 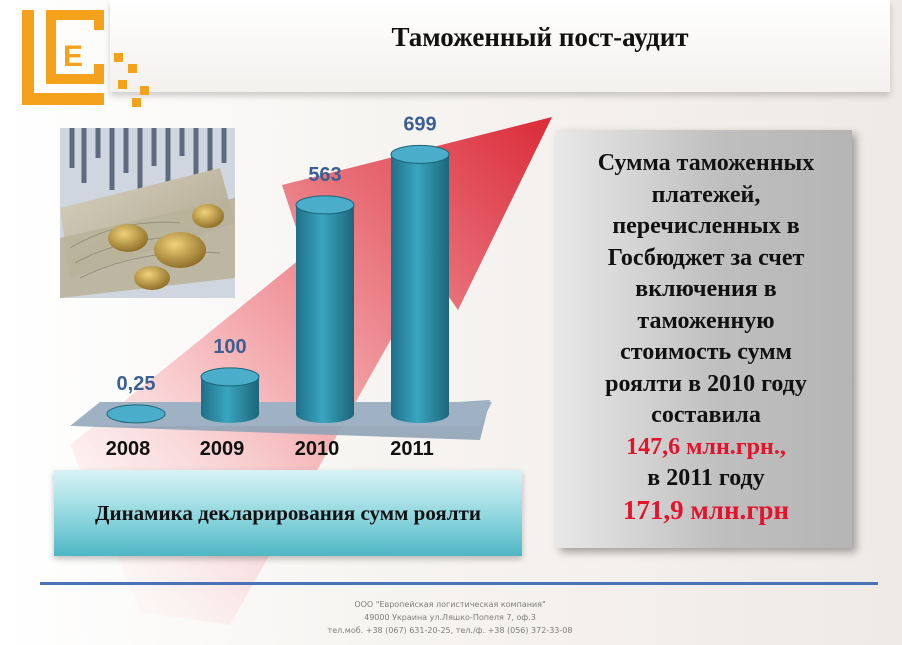 I want to click on info-line: роялти в 2010 году, so click(x=706, y=383).